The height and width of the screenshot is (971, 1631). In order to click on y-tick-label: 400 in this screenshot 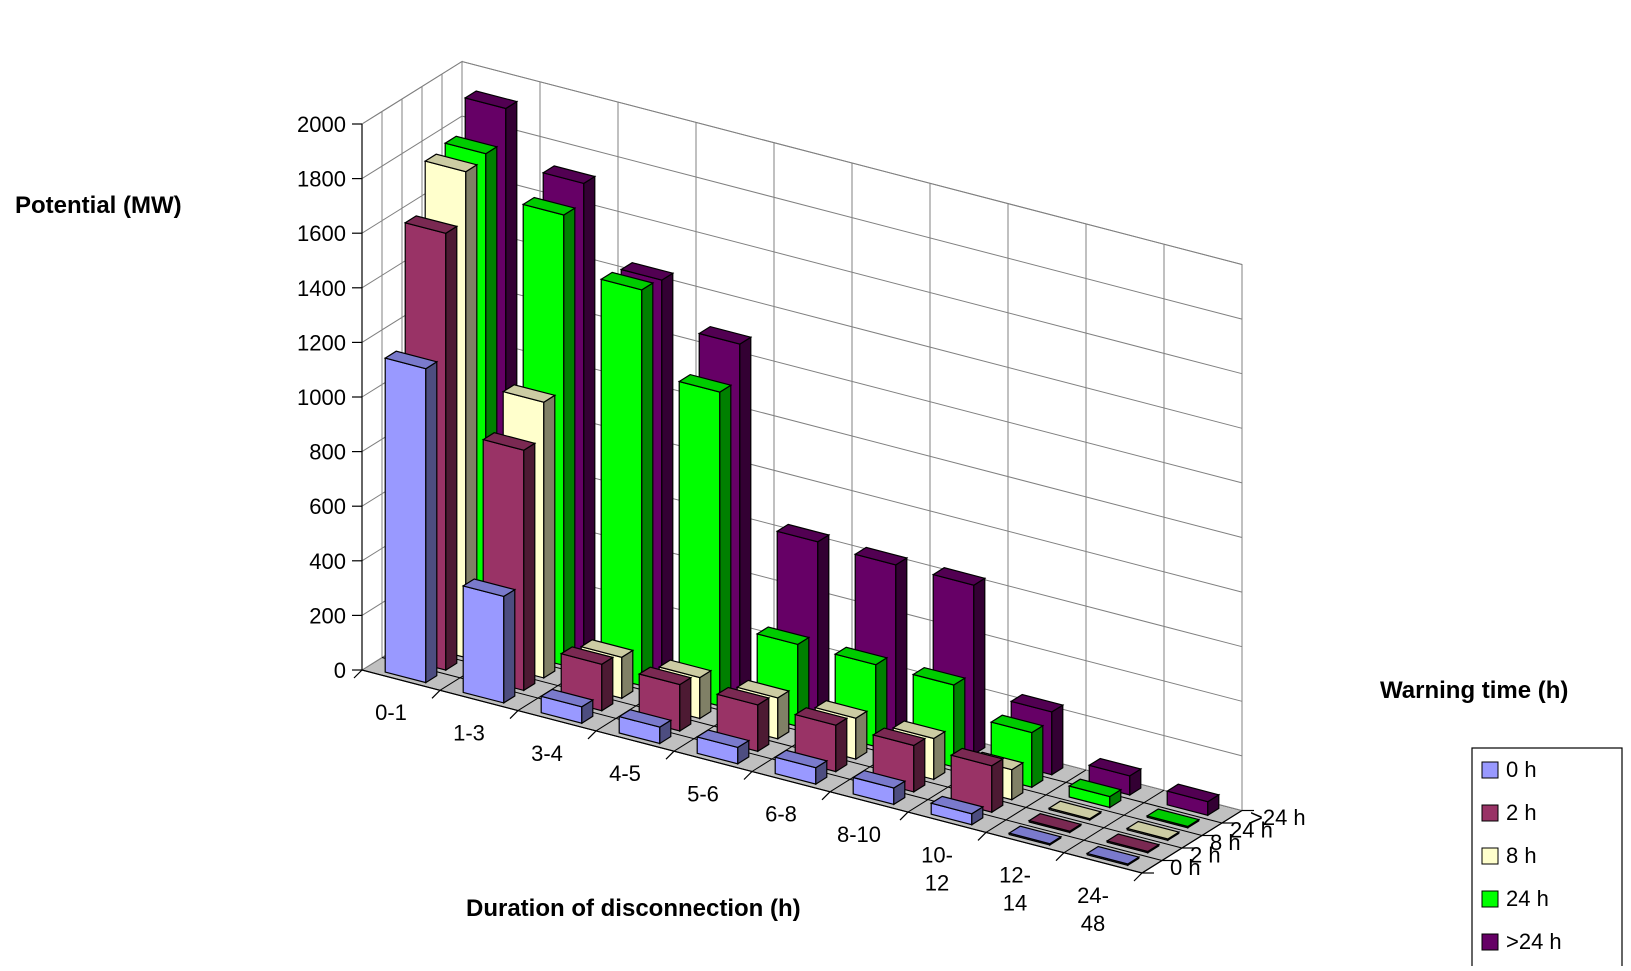, I will do `click(327, 561)`.